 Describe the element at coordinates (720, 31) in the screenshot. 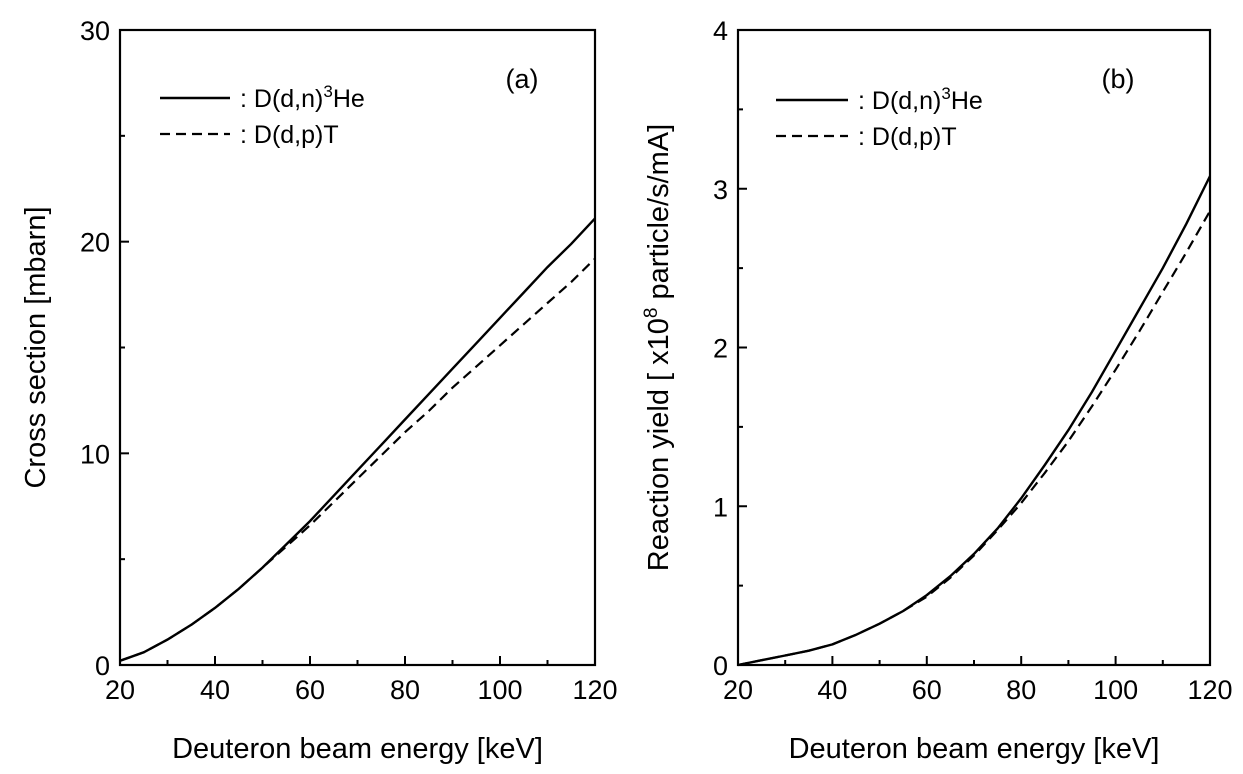

I see `y-tick-label: 4` at that location.